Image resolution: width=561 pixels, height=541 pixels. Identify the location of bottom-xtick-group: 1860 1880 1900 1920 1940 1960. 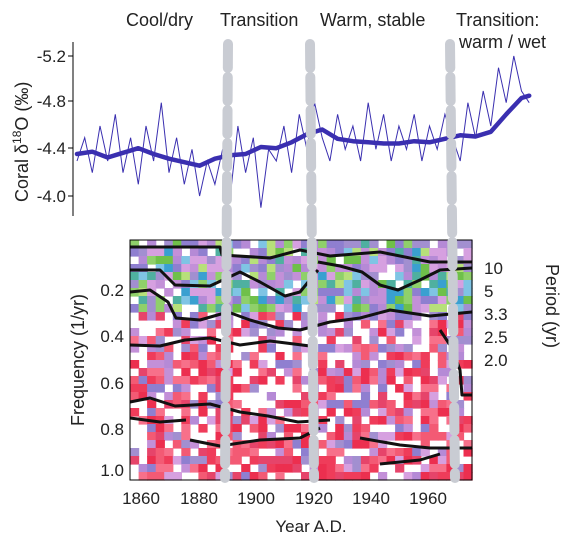
(284, 498).